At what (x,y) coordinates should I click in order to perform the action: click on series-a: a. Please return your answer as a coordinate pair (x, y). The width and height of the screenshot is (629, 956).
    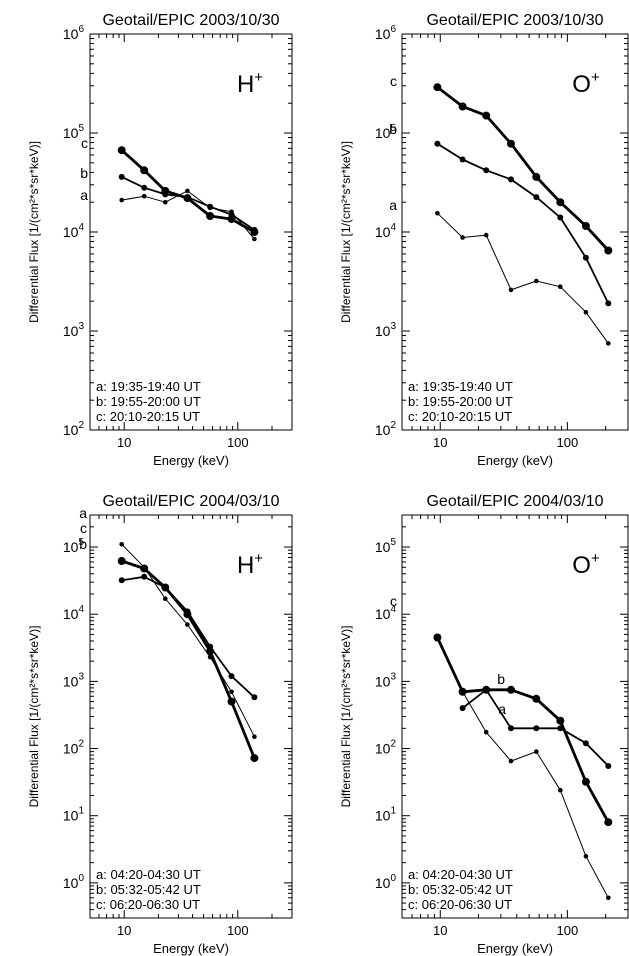
    Looking at the image, I should click on (500, 271).